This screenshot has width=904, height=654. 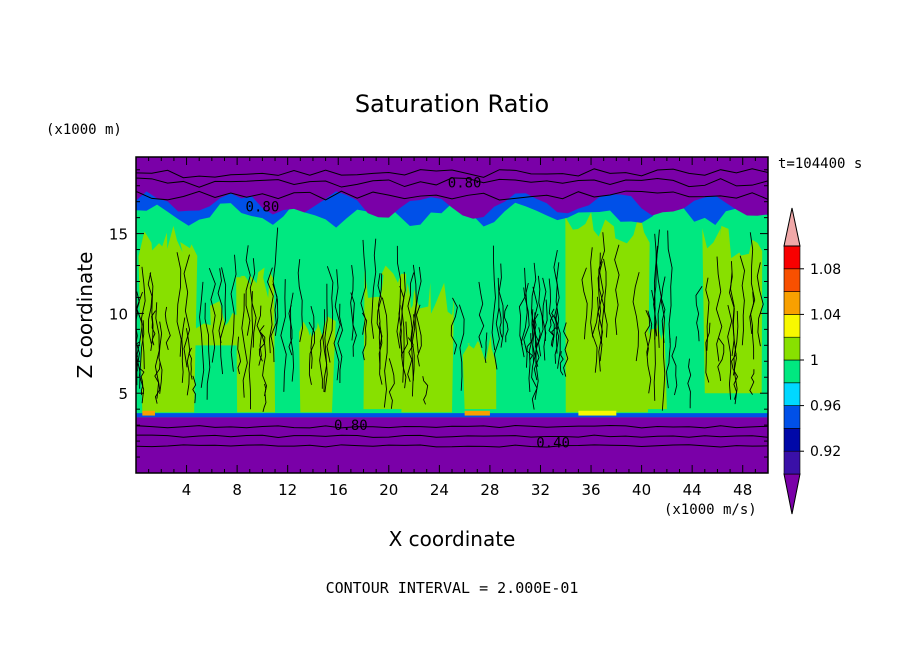 What do you see at coordinates (553, 444) in the screenshot?
I see `contour-label: 0.40` at bounding box center [553, 444].